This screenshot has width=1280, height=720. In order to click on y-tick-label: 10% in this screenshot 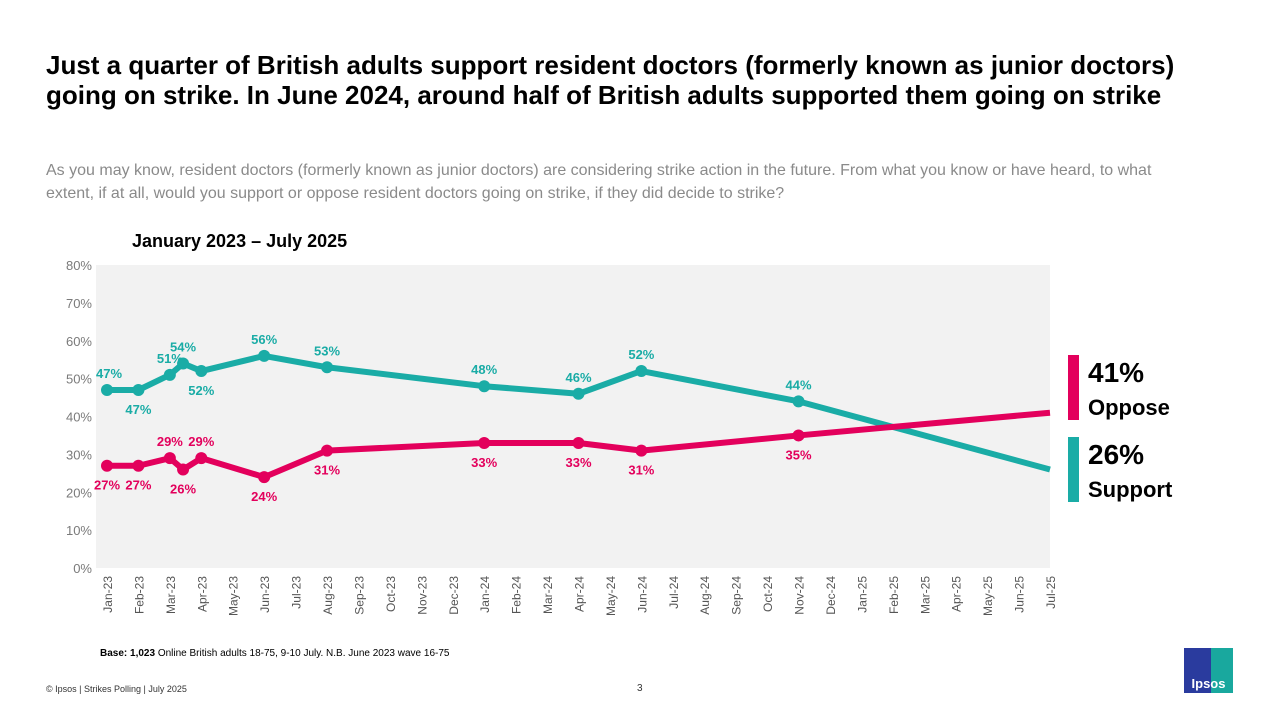, I will do `click(79, 530)`.